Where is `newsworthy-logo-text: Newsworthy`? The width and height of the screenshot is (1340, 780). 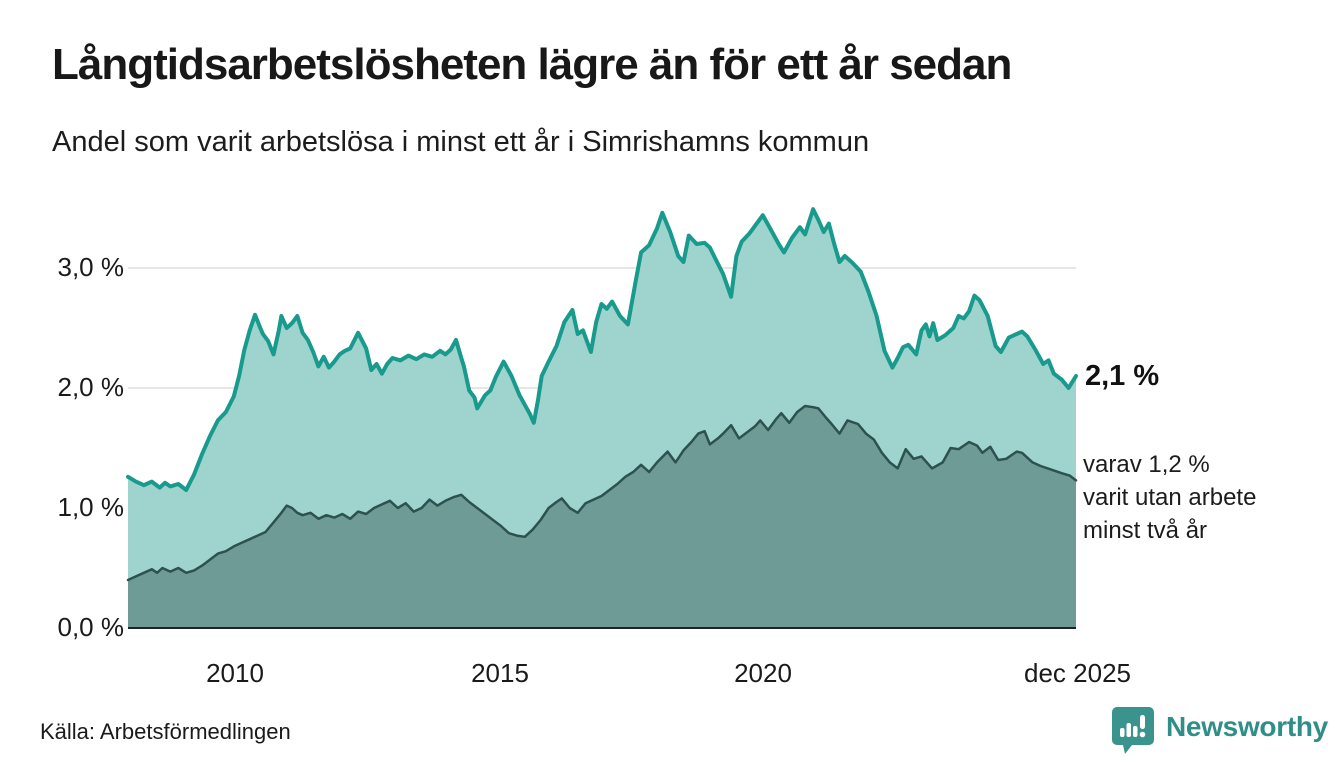 newsworthy-logo-text: Newsworthy is located at coordinates (1247, 726).